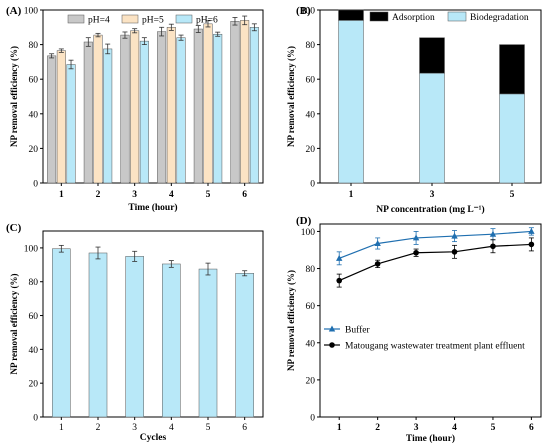 This screenshot has width=550, height=443. What do you see at coordinates (499, 18) in the screenshot?
I see `legend-label: Biodegradation` at bounding box center [499, 18].